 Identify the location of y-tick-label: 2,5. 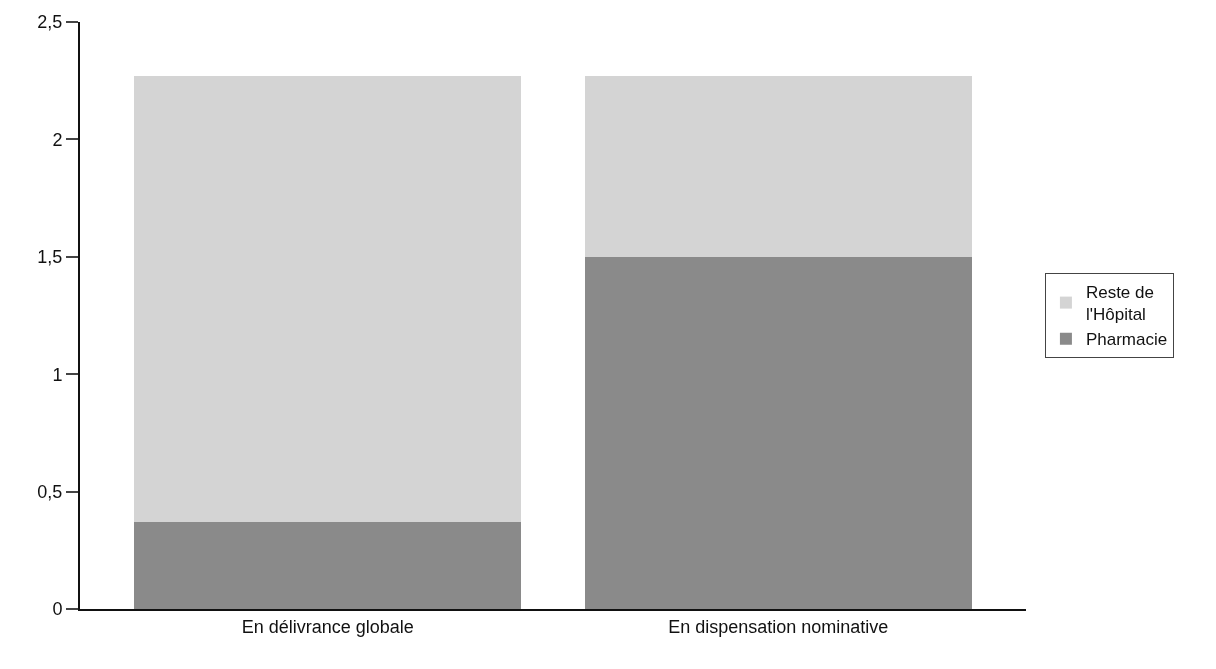
(50, 22).